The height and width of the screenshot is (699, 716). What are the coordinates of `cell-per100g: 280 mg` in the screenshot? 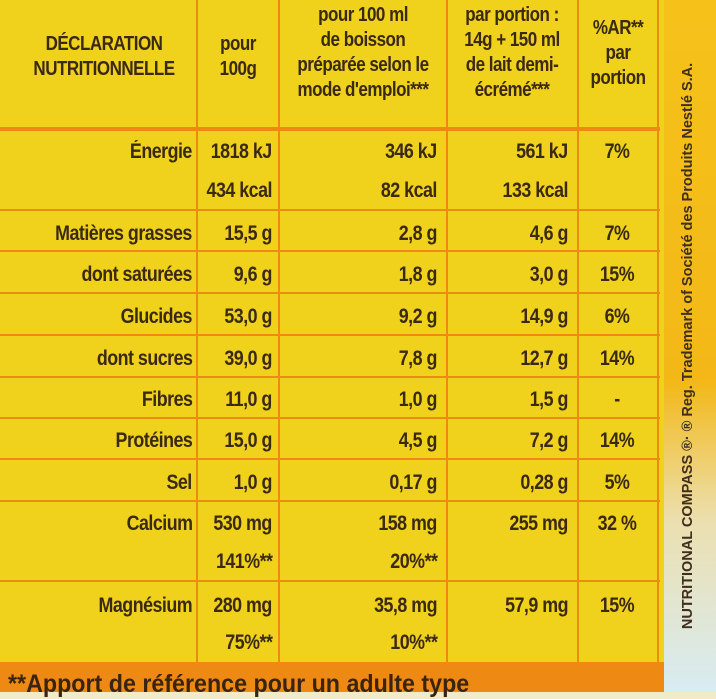 It's located at (243, 605).